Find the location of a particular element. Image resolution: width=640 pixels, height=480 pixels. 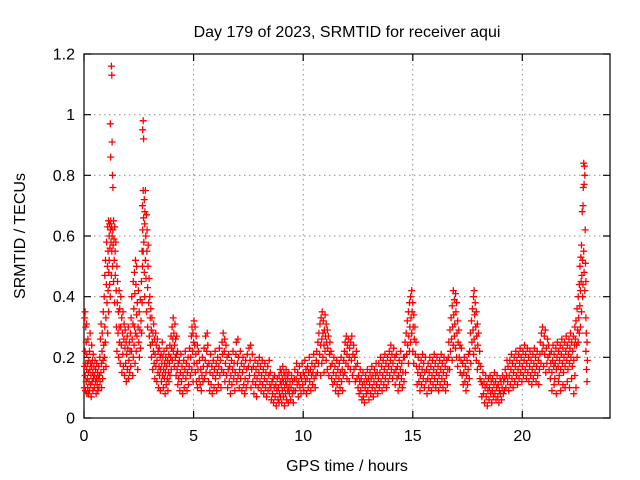

y-tick-label: 0 is located at coordinates (70, 419).